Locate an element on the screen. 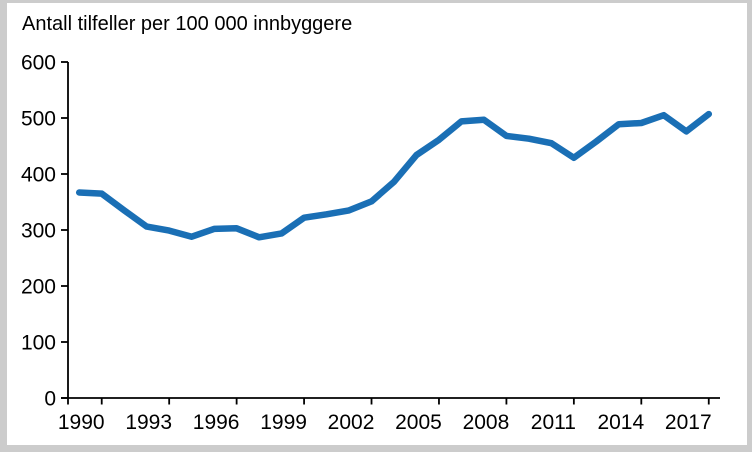 This screenshot has width=752, height=452. y-tick-label: 0 is located at coordinates (50, 399).